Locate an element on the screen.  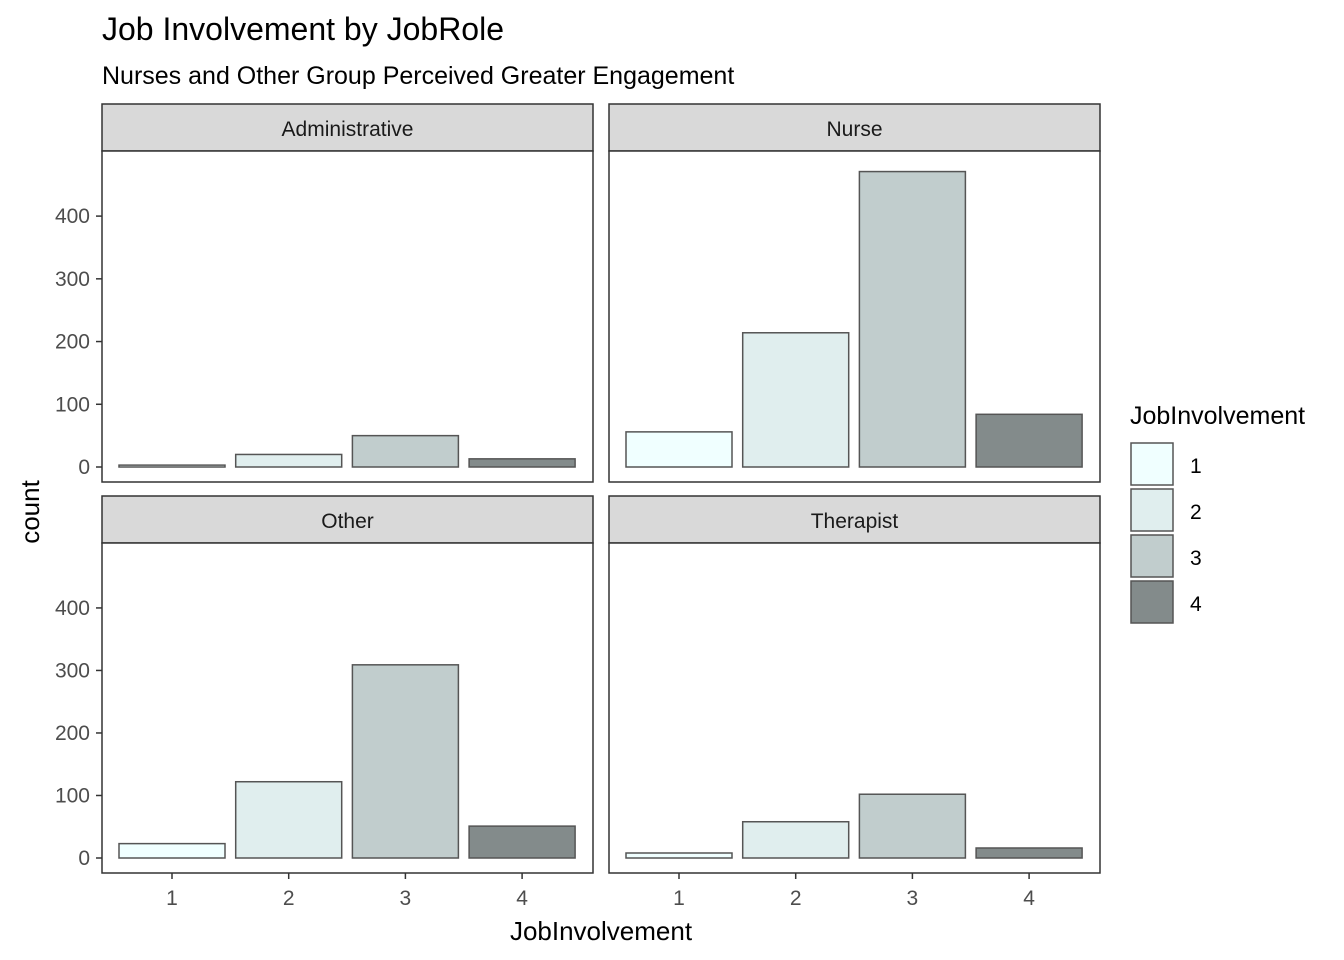
facet-strip-label: Therapist is located at coordinates (855, 521).